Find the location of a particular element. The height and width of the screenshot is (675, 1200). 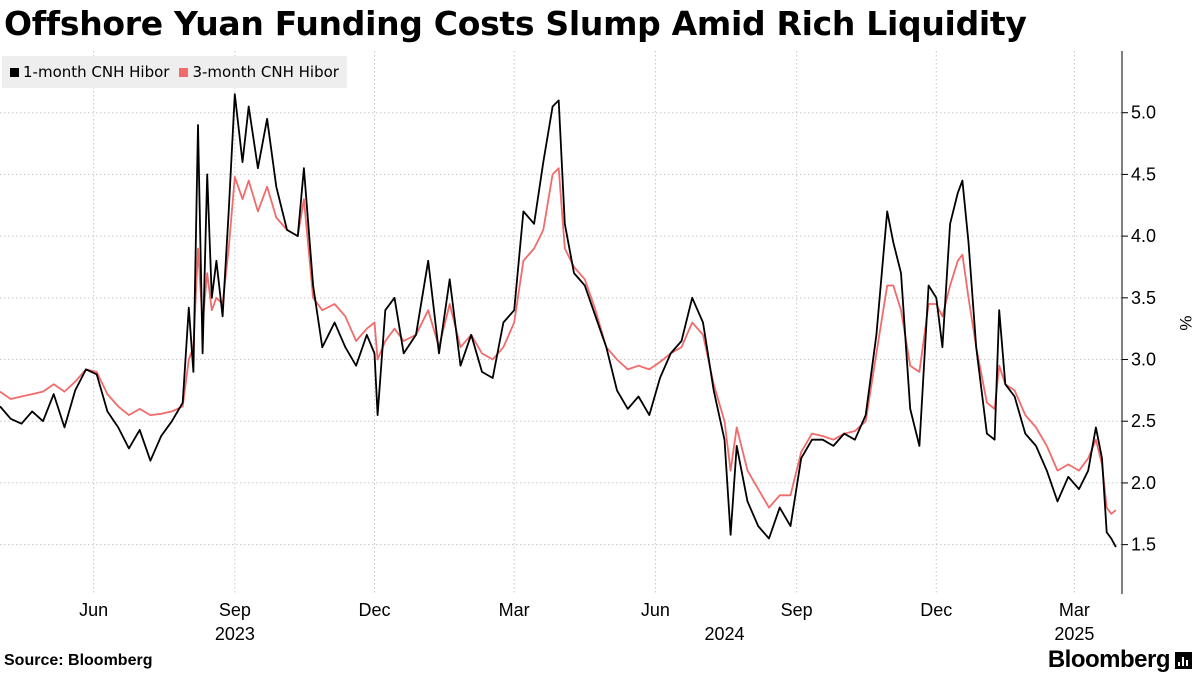

bloomberg-logo: Bloomberg is located at coordinates (1120, 660).